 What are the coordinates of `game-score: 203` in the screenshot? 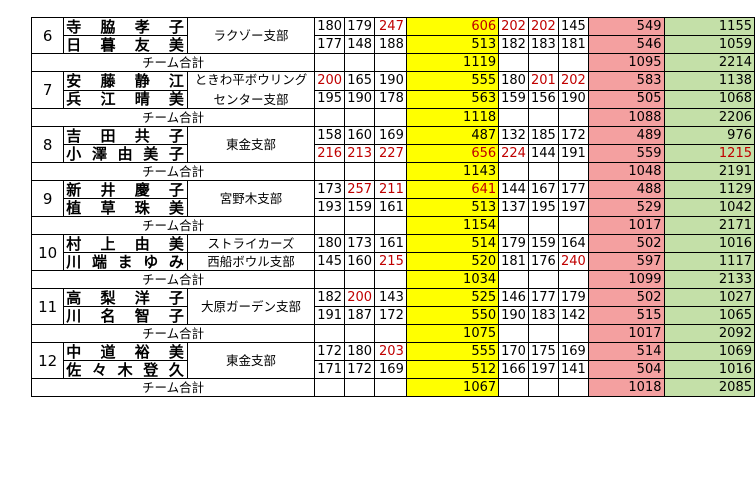 It's located at (390, 351).